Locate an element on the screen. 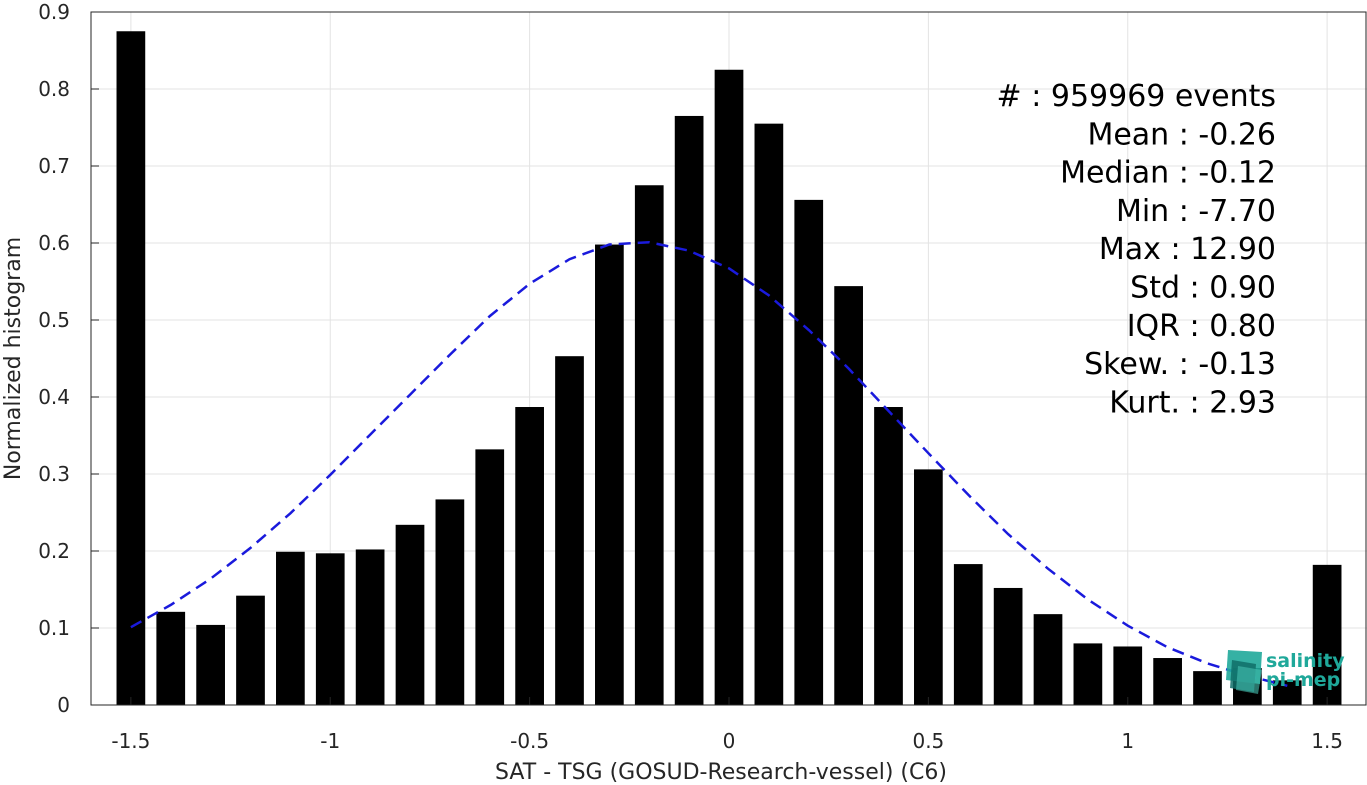  y-tick-label: 0.3 is located at coordinates (54, 474).